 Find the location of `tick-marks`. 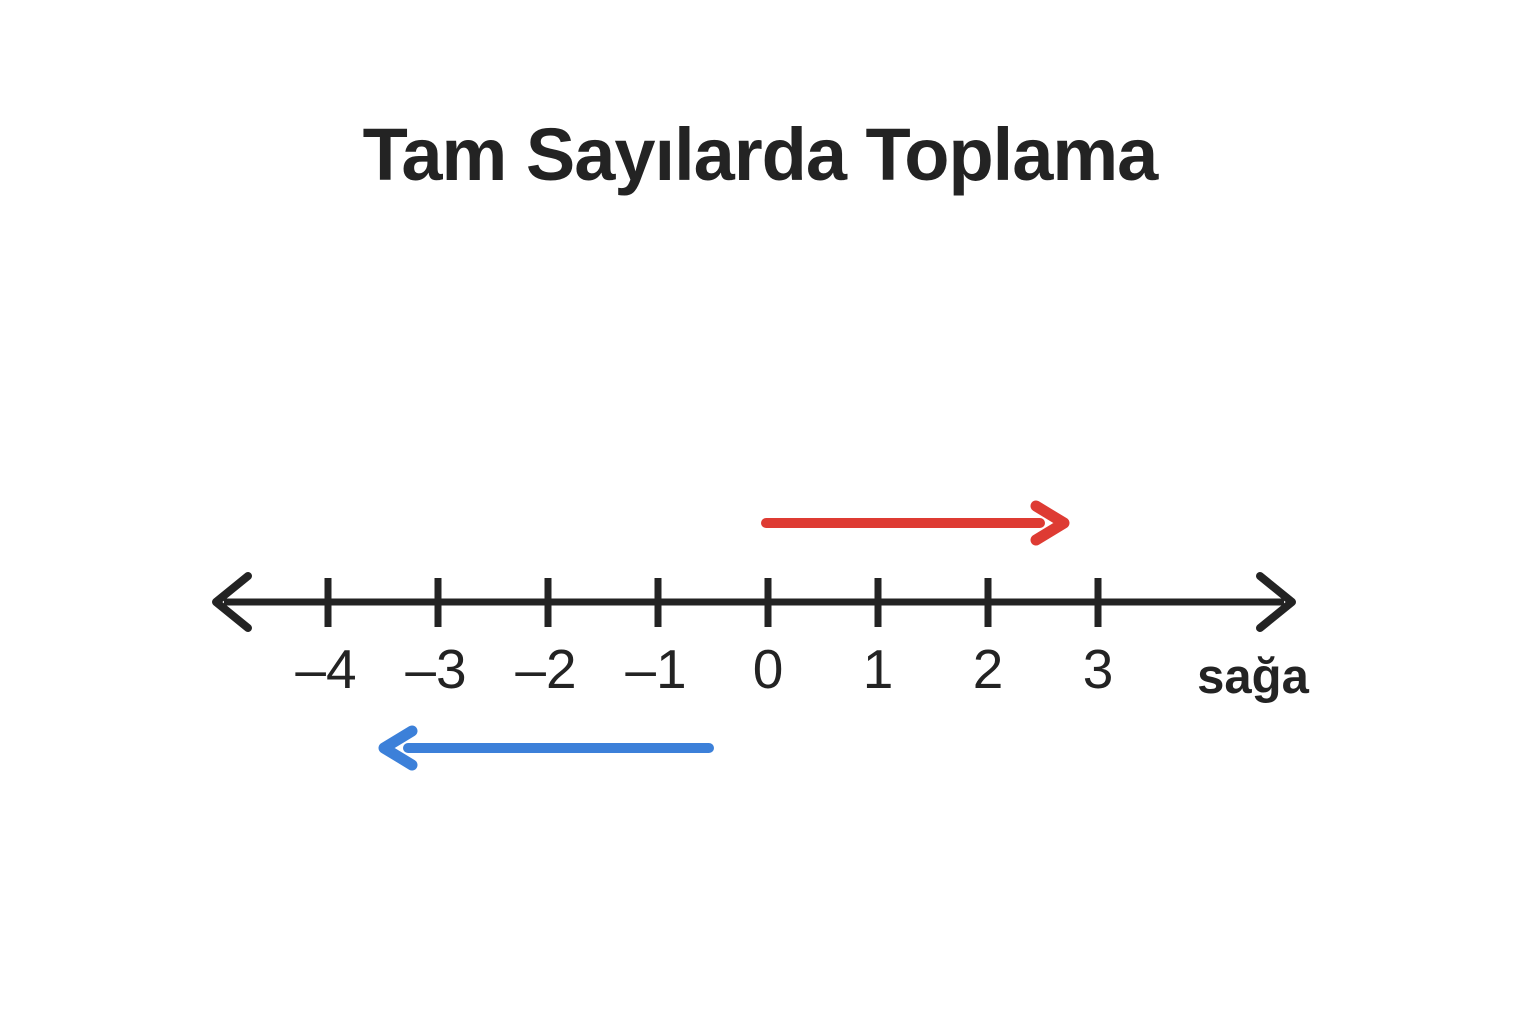

tick-marks is located at coordinates (713, 602).